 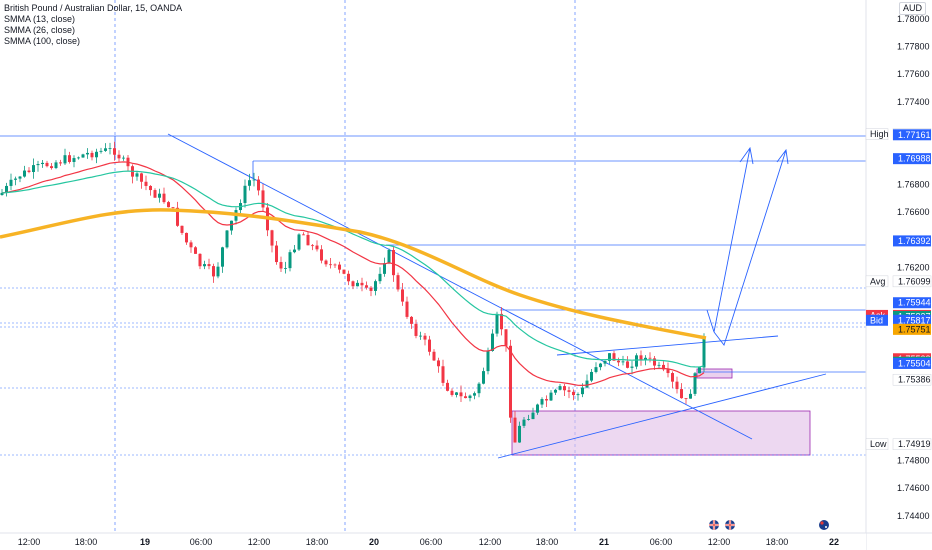 I want to click on price-label: 1.75504, so click(x=912, y=363).